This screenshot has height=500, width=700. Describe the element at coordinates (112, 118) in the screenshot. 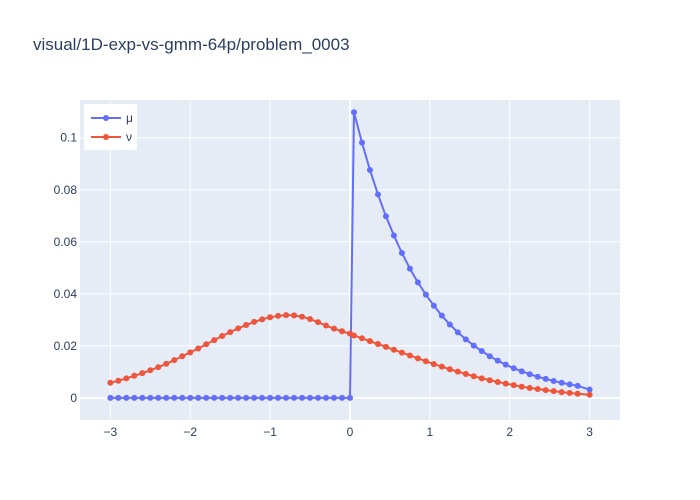

I see `legend-item-mu: μ` at that location.